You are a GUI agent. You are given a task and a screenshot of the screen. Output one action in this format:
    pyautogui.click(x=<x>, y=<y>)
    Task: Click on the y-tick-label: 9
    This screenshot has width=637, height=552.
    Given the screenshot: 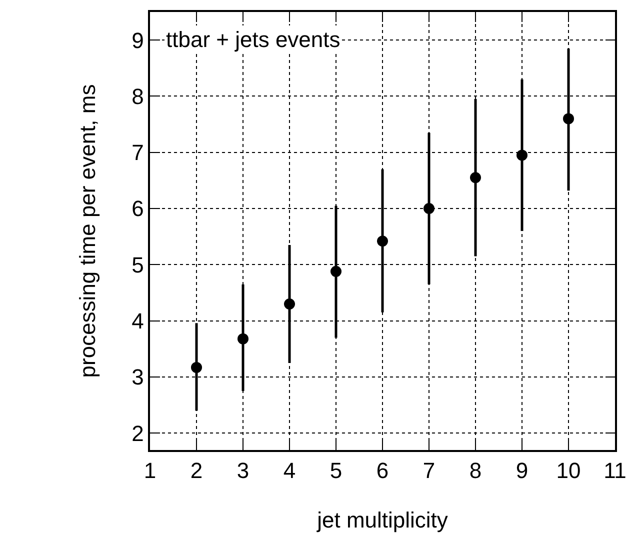 What is the action you would take?
    pyautogui.click(x=138, y=40)
    